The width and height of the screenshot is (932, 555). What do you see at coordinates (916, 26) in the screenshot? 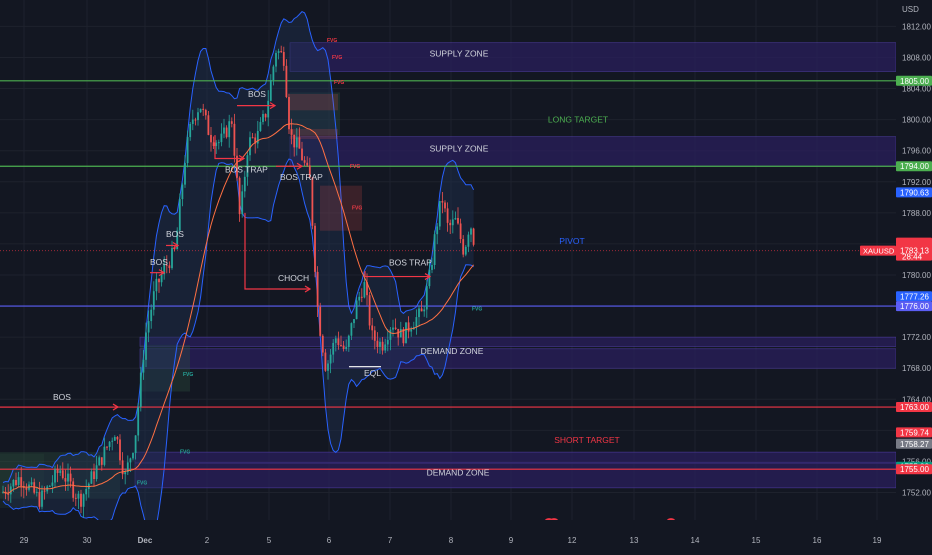
I see `y-tick-label: 1812.00` at bounding box center [916, 26].